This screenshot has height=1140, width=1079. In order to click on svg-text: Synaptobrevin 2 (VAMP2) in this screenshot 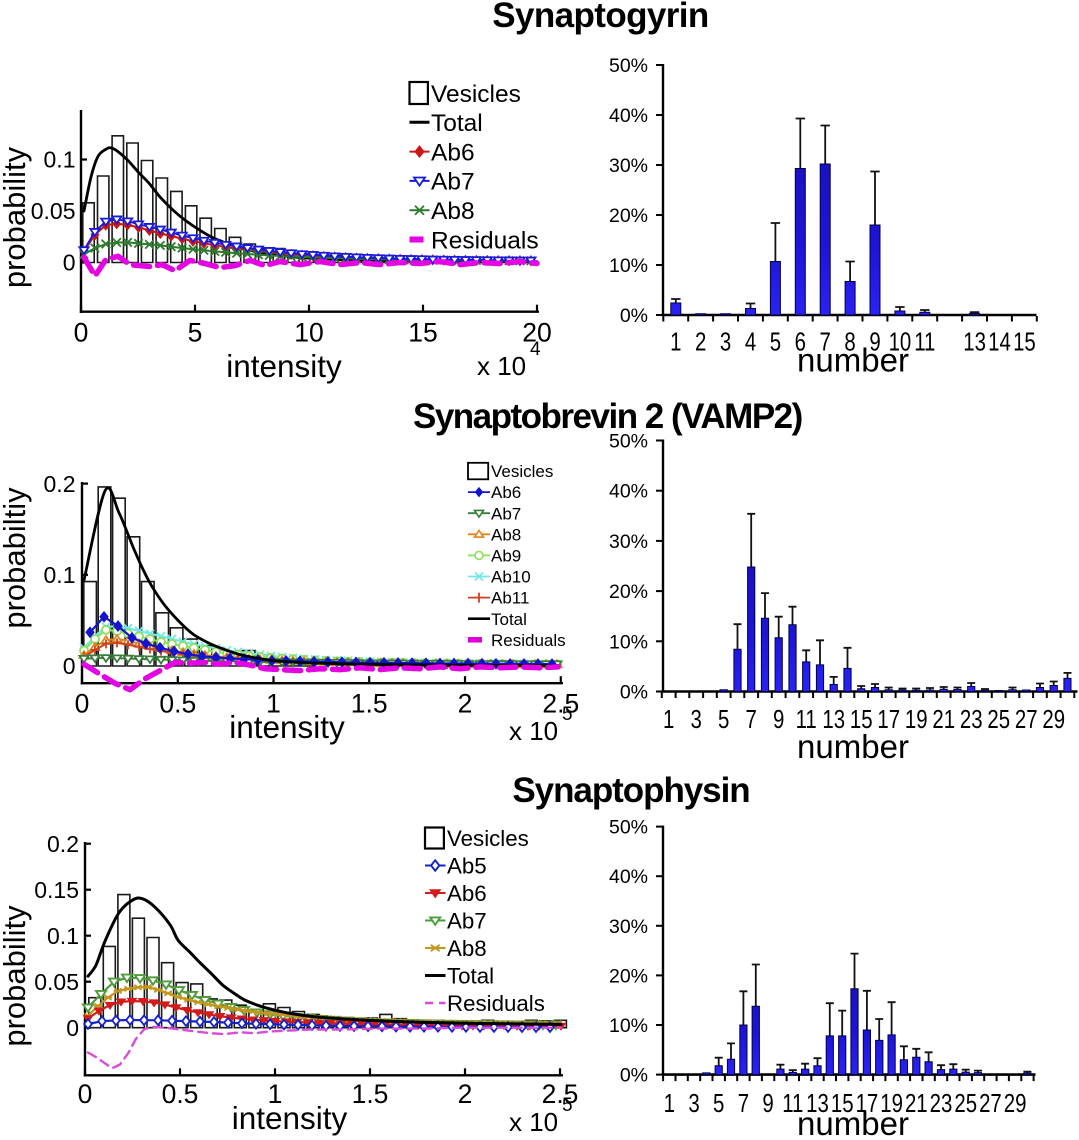, I will do `click(607, 416)`.